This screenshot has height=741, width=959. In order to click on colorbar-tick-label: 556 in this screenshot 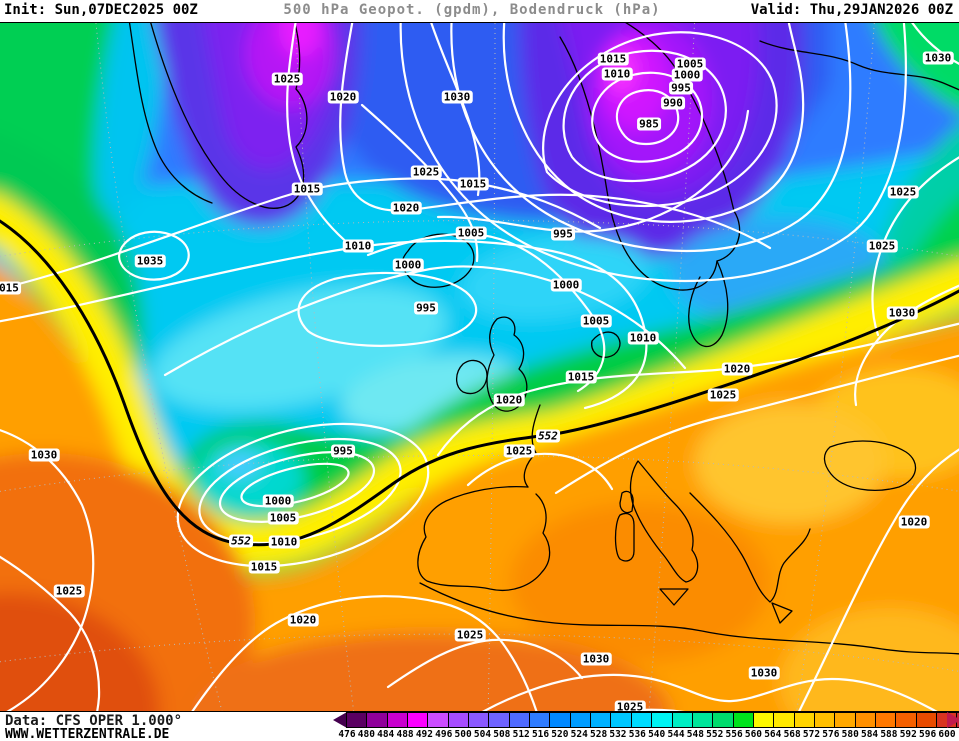, I will do `click(734, 734)`.